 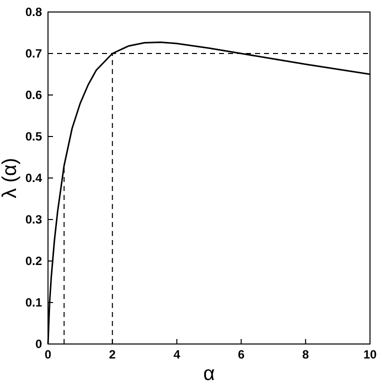 I want to click on y-tick-label: 0.7, so click(x=33, y=53).